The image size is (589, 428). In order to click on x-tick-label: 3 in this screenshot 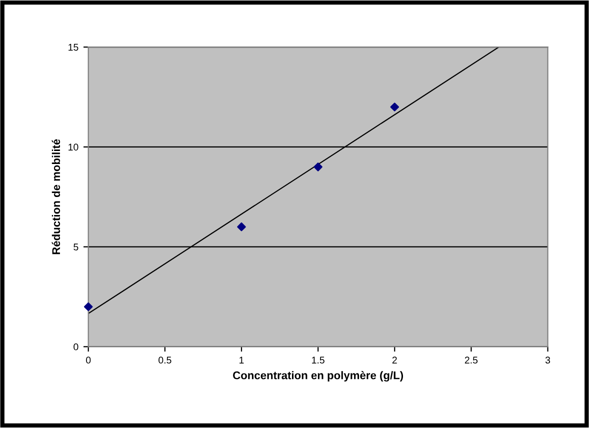, I will do `click(547, 360)`.